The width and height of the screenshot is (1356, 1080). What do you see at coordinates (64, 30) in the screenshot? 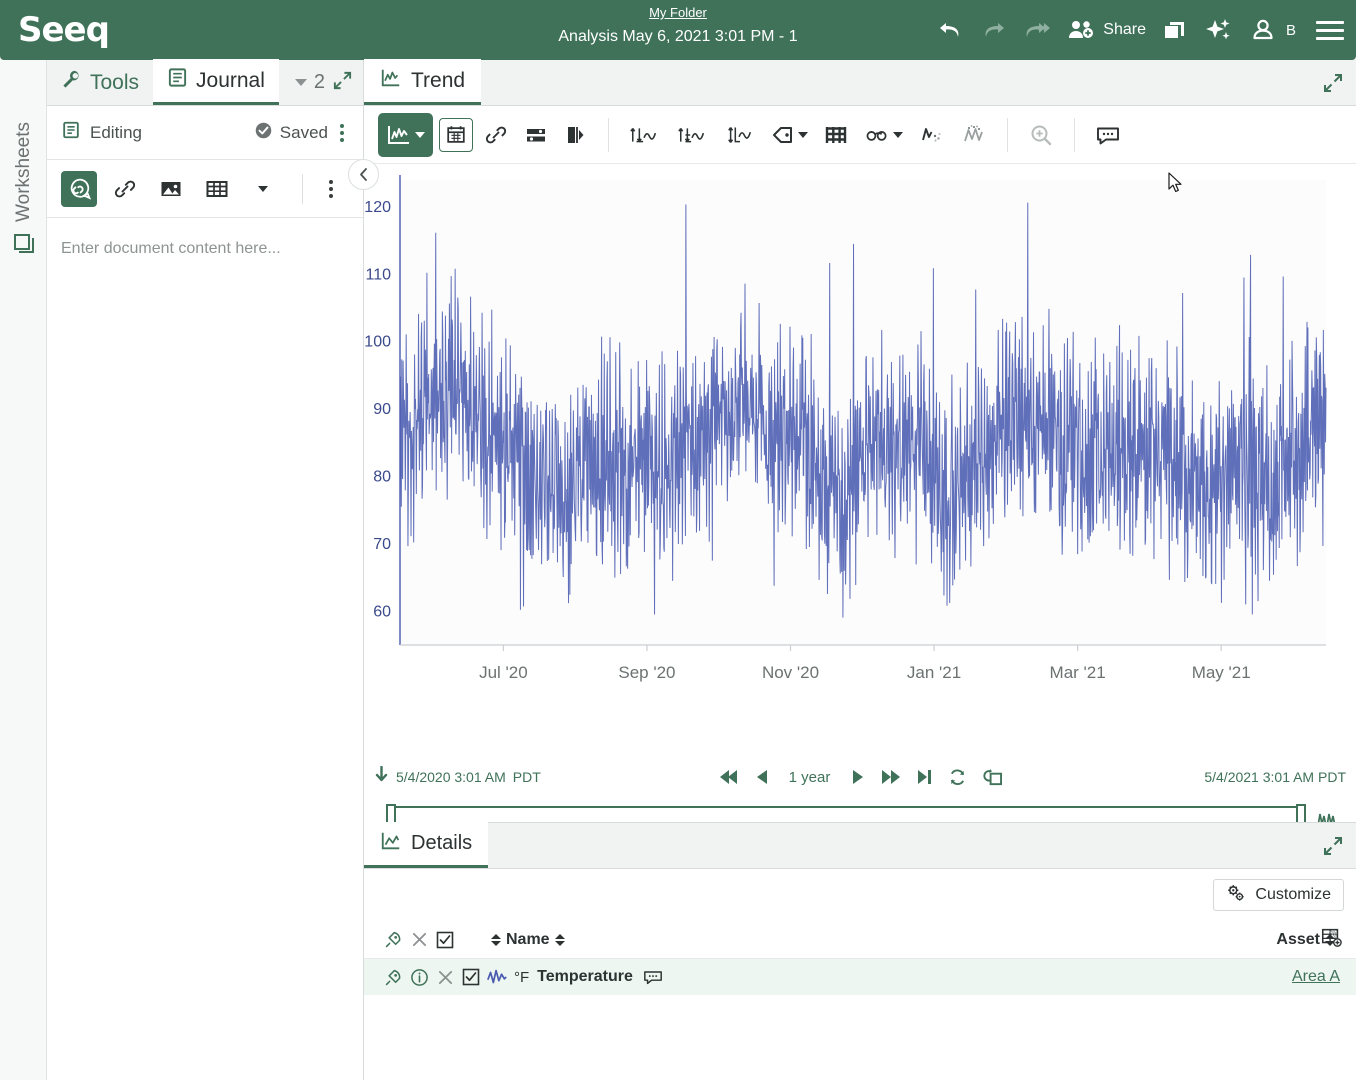
I see `seeq-logo: Seeq` at bounding box center [64, 30].